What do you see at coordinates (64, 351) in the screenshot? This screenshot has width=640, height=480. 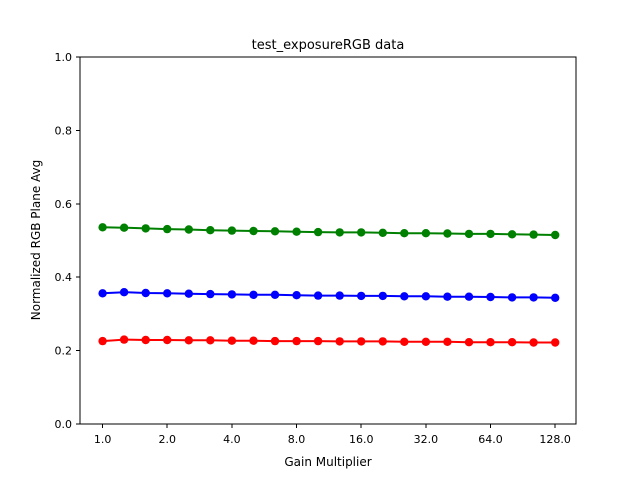 I see `y-tick-label: 0.2` at bounding box center [64, 351].